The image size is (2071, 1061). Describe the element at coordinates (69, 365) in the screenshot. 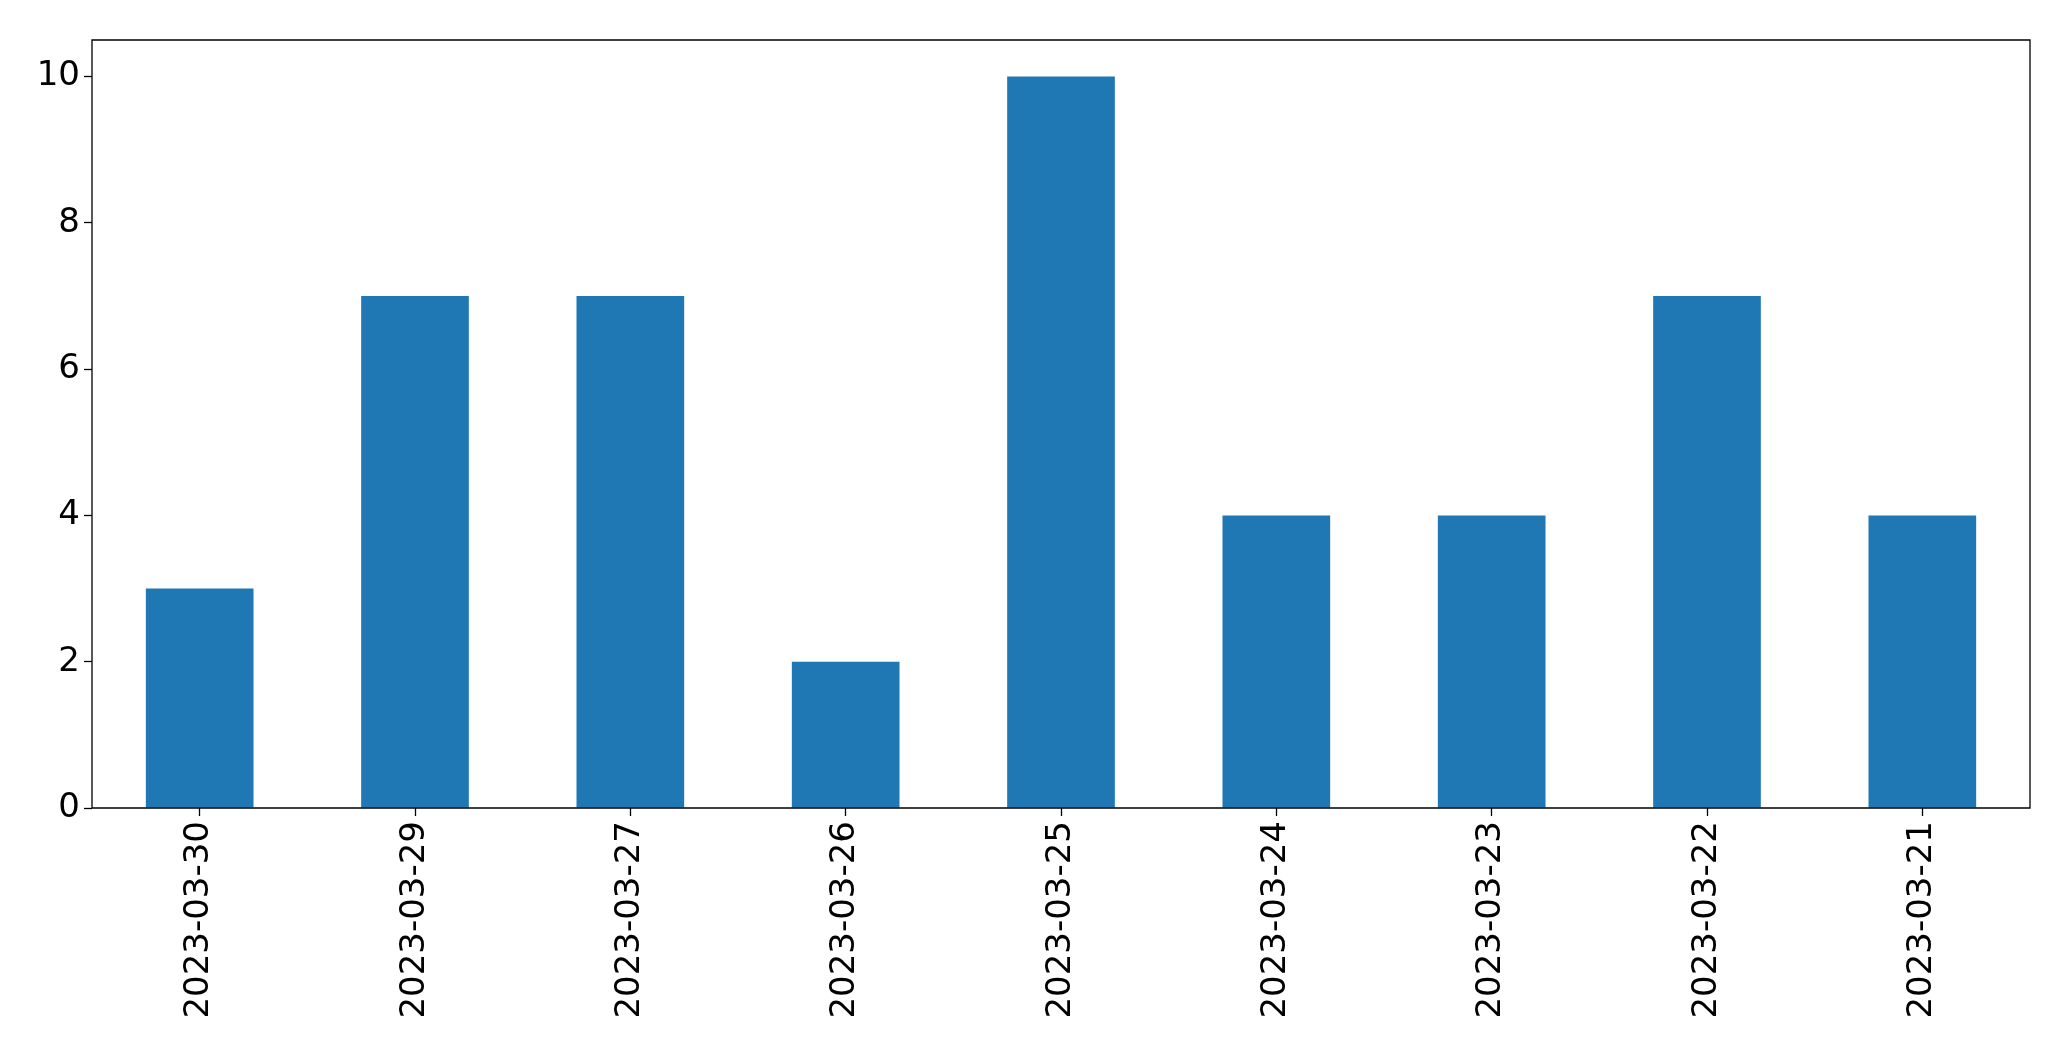

I see `y-tick-label: 6` at that location.